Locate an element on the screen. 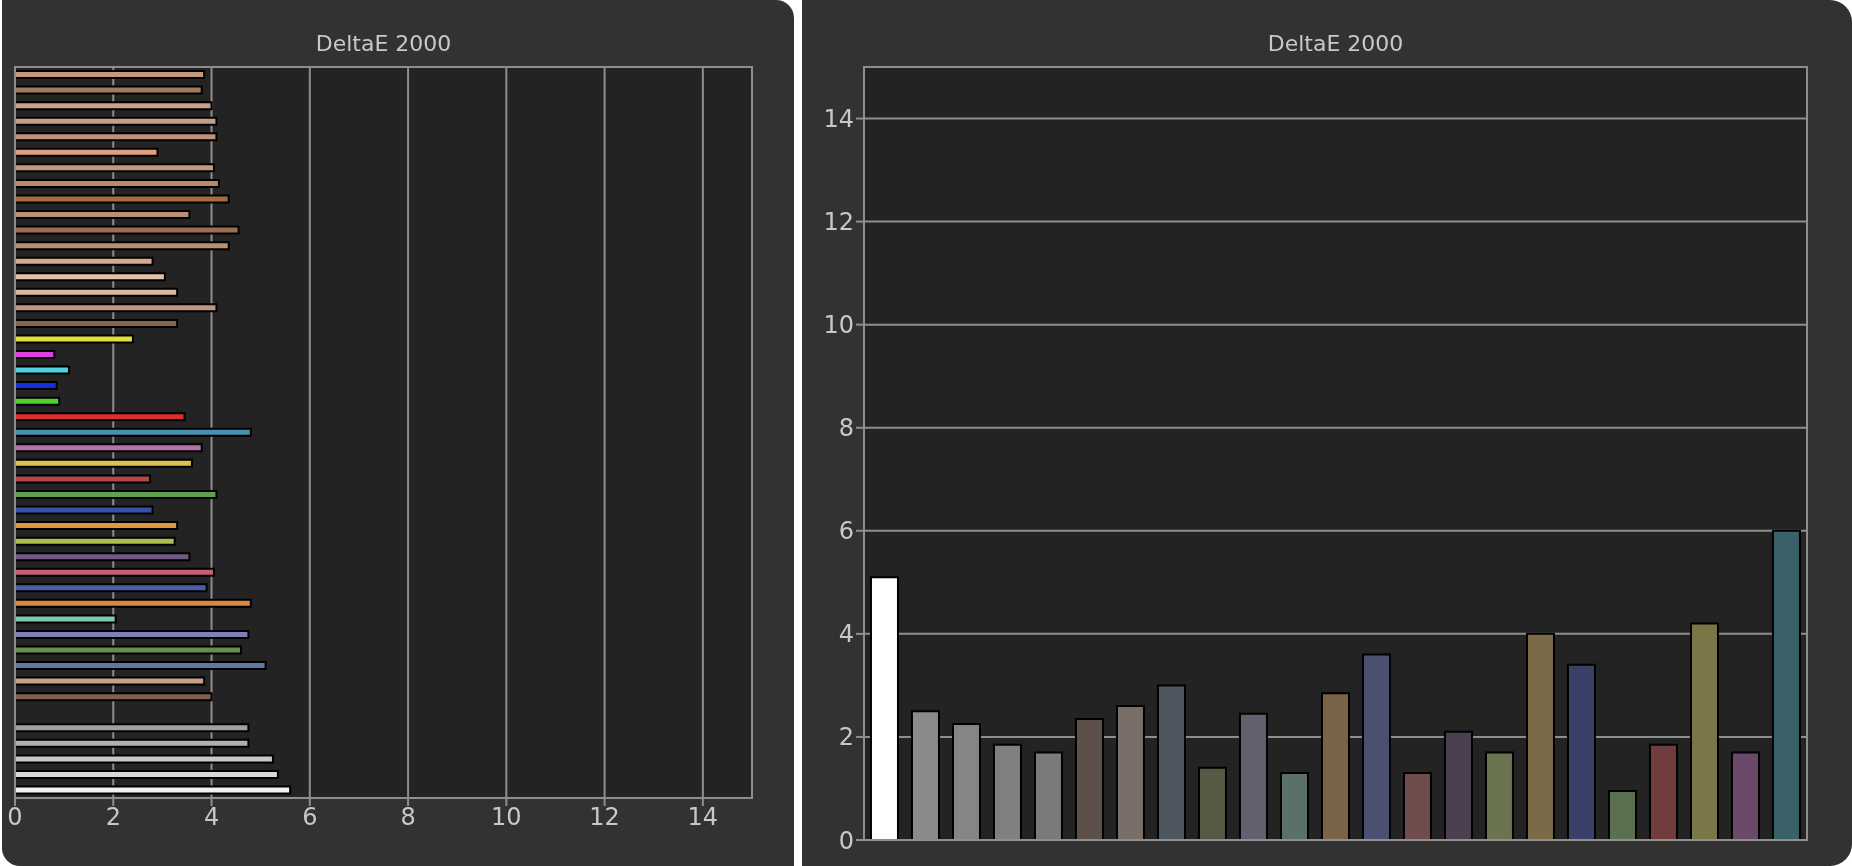  x-tick-label: 8 is located at coordinates (408, 817).